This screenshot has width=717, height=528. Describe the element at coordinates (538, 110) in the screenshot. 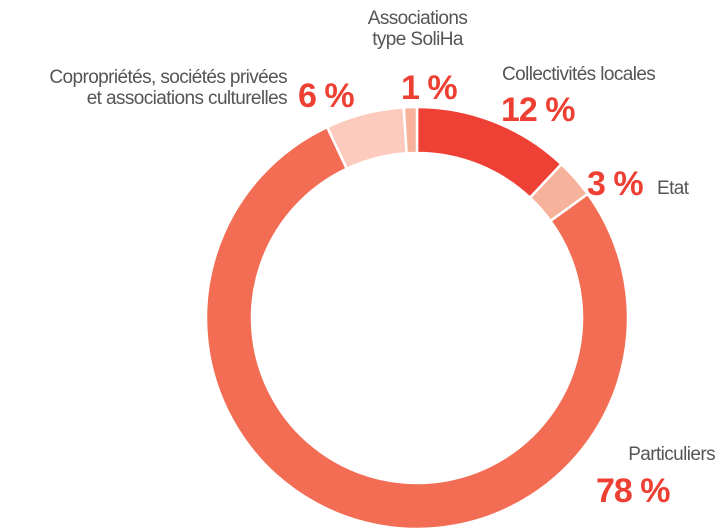

I see `value-label: 12 %` at that location.